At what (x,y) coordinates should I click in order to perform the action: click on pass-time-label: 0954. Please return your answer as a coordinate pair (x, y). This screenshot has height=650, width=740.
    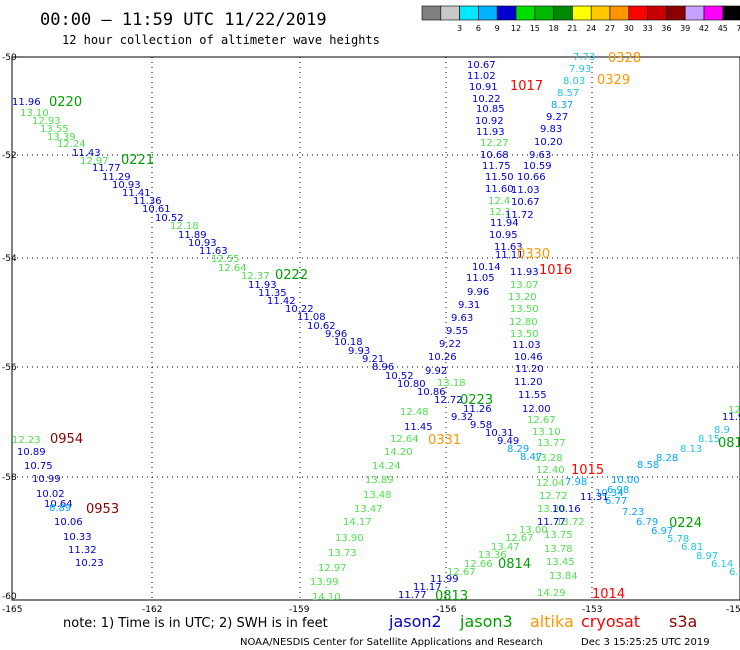
    Looking at the image, I should click on (66, 439).